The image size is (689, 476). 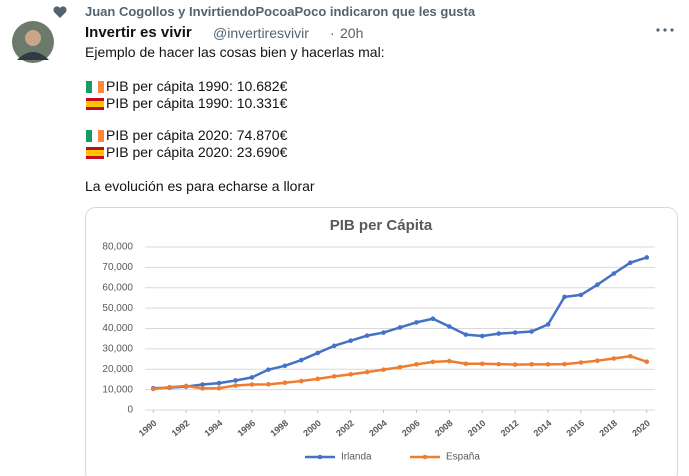 What do you see at coordinates (117, 267) in the screenshot?
I see `y-tick-label: 70,000` at bounding box center [117, 267].